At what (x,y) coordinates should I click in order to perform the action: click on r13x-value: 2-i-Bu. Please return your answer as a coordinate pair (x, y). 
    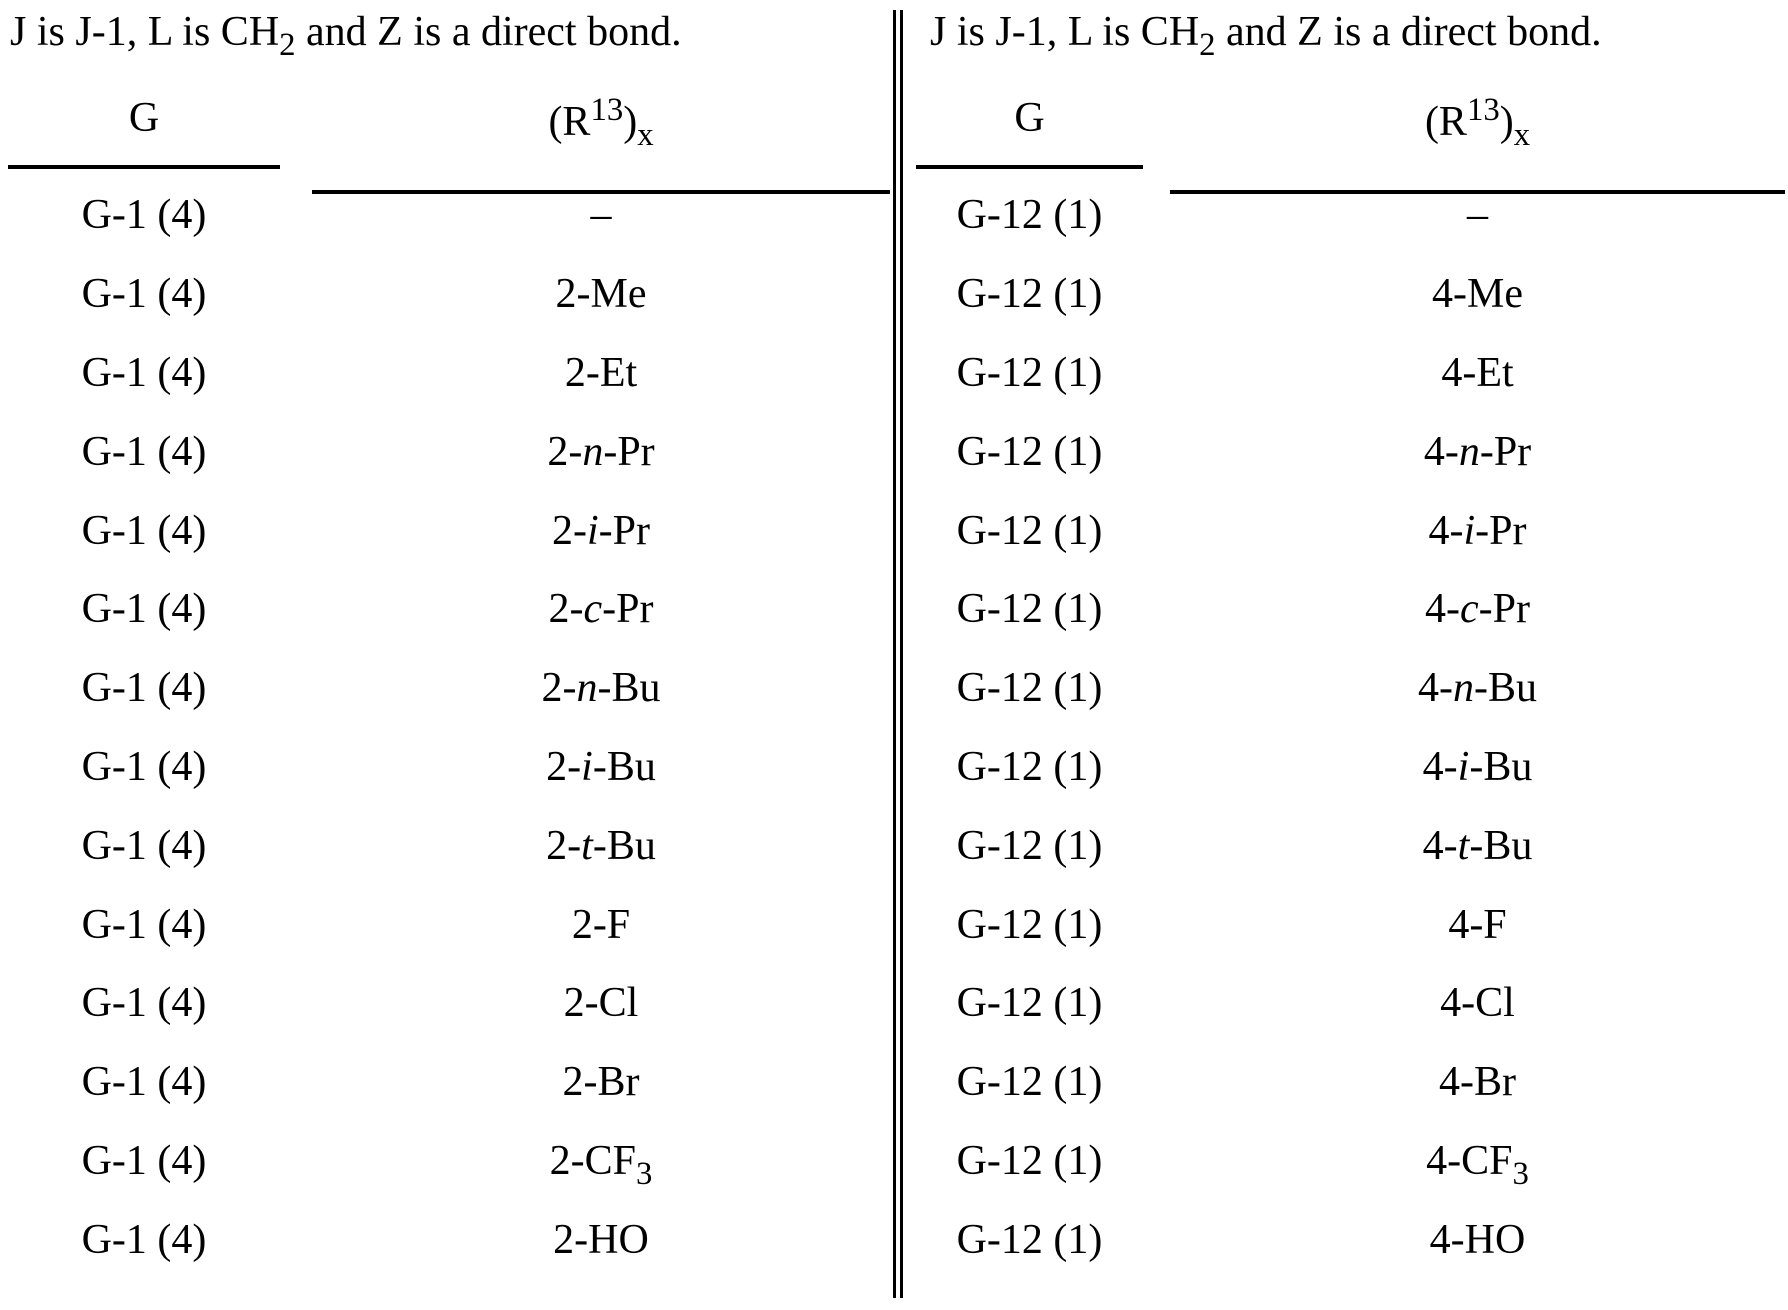
    Looking at the image, I should click on (601, 767).